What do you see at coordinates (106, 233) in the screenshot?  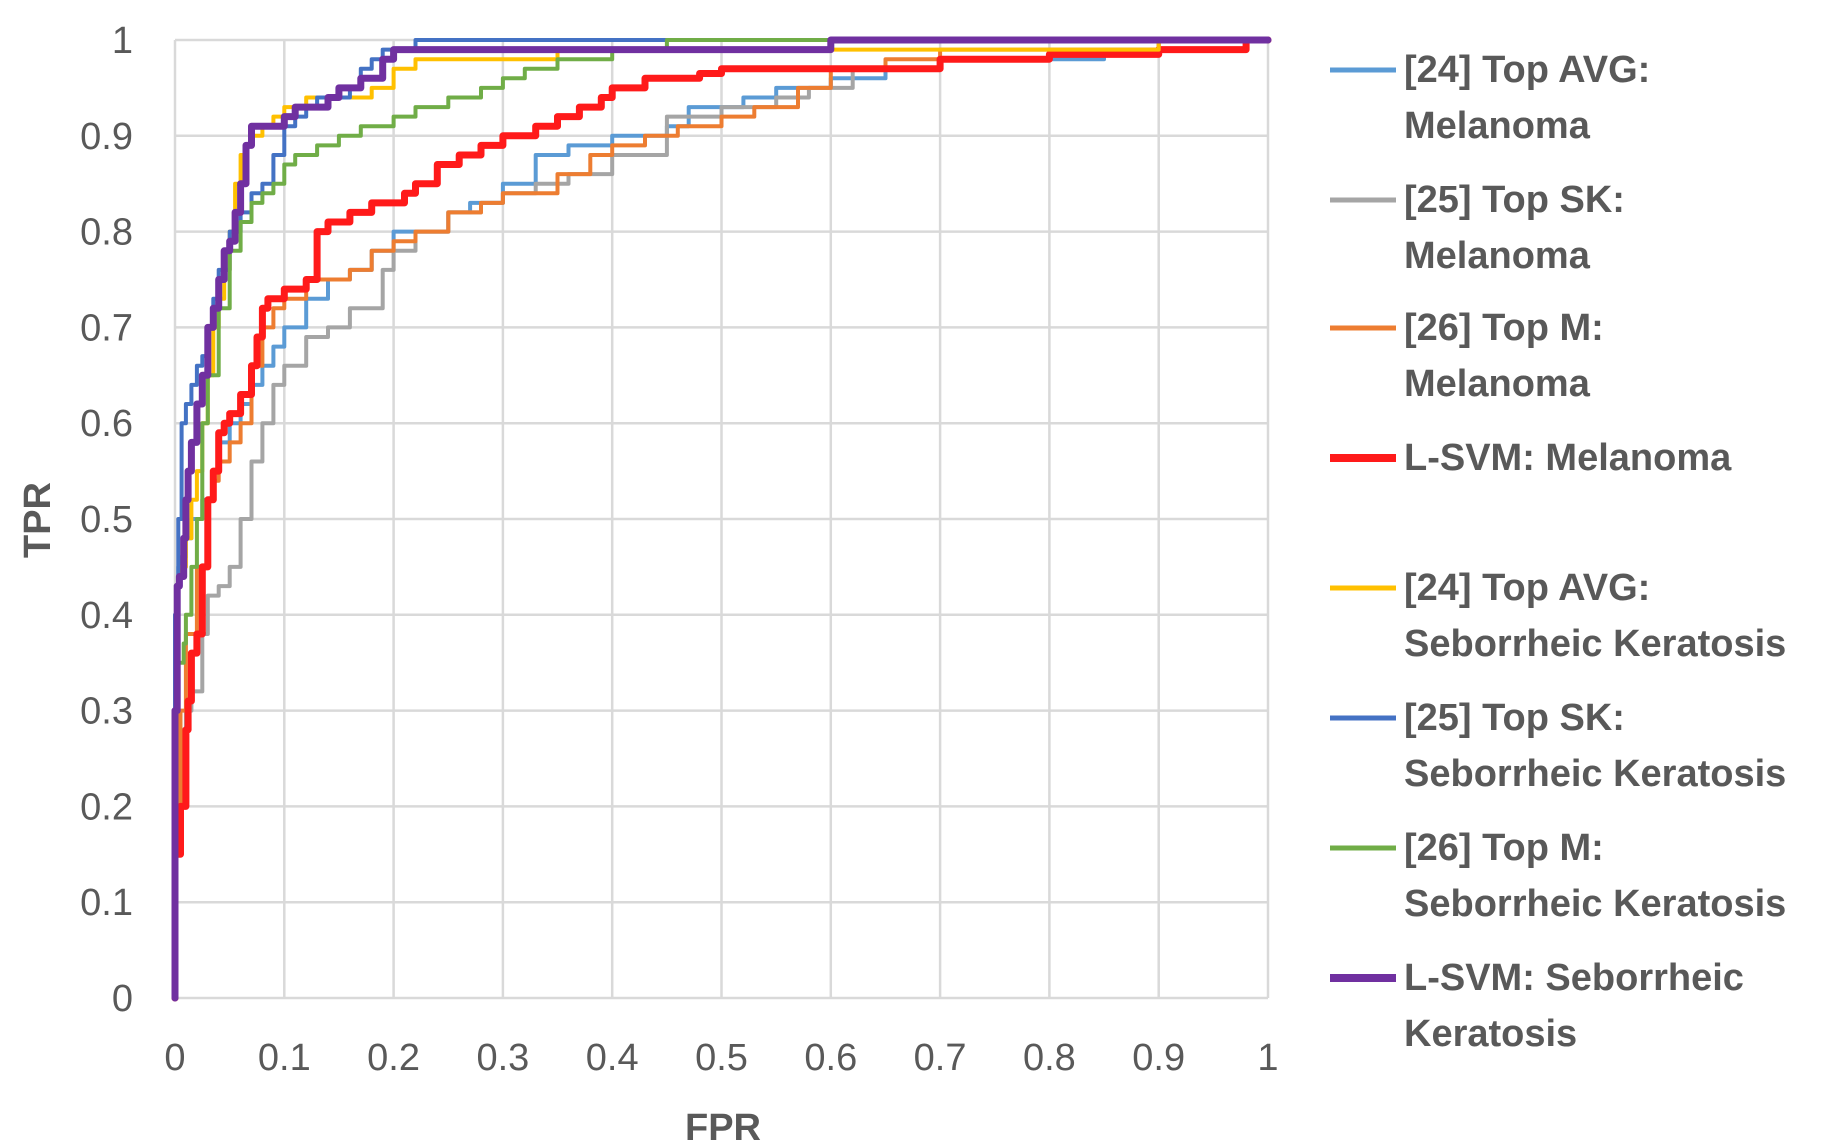 I see `y-tick-label: 0.8` at bounding box center [106, 233].